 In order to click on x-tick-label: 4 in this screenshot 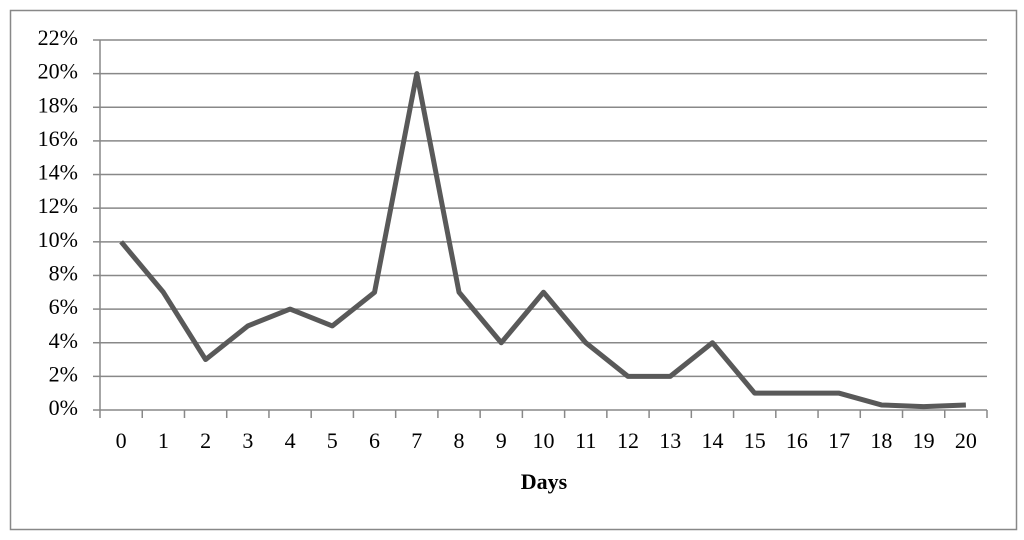, I will do `click(290, 440)`.